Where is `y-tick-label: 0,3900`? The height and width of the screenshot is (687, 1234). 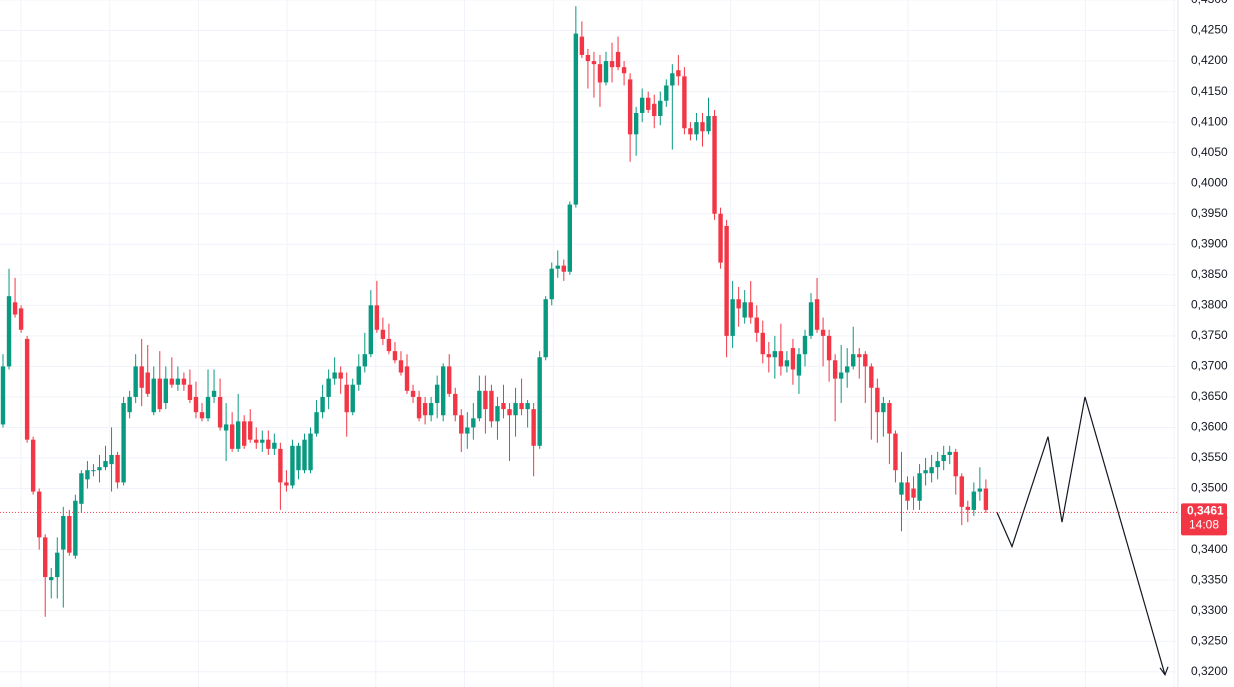 y-tick-label: 0,3900 is located at coordinates (1209, 243).